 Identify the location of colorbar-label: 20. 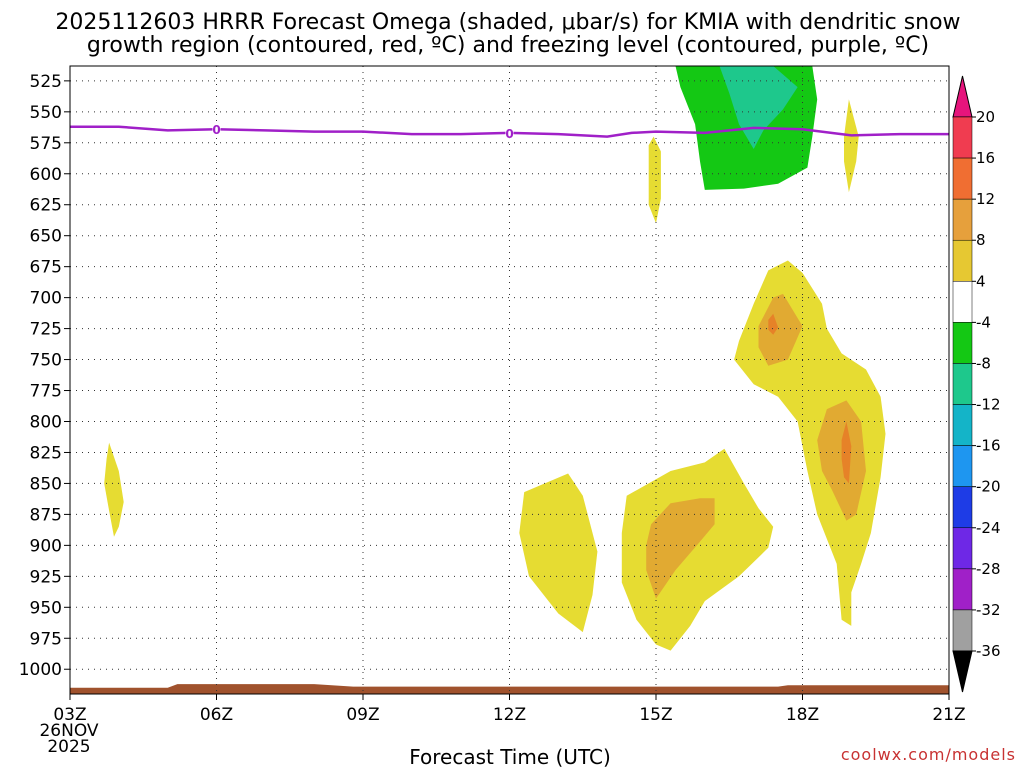
(985, 117).